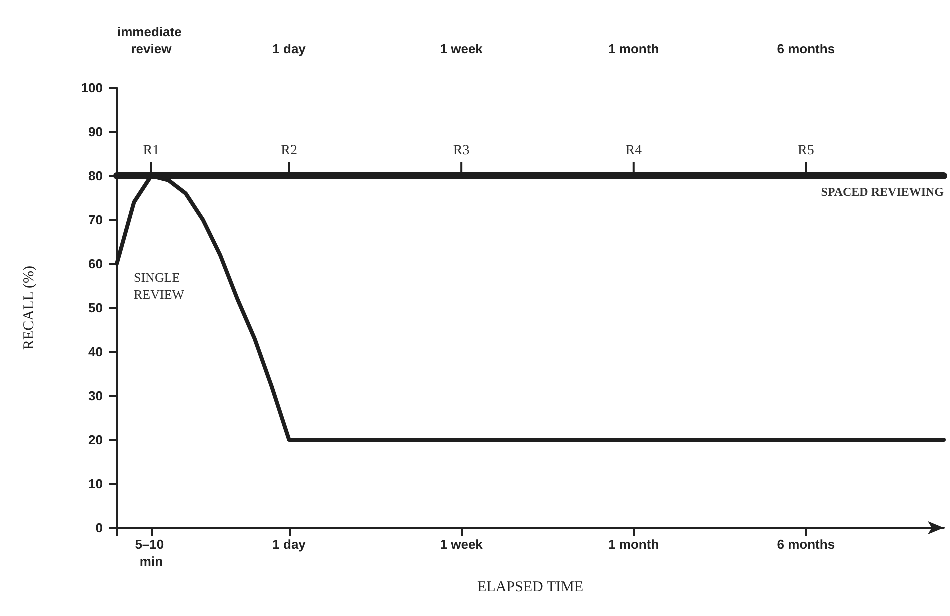 The height and width of the screenshot is (616, 950). What do you see at coordinates (95, 396) in the screenshot?
I see `y-tick-label: 30` at bounding box center [95, 396].